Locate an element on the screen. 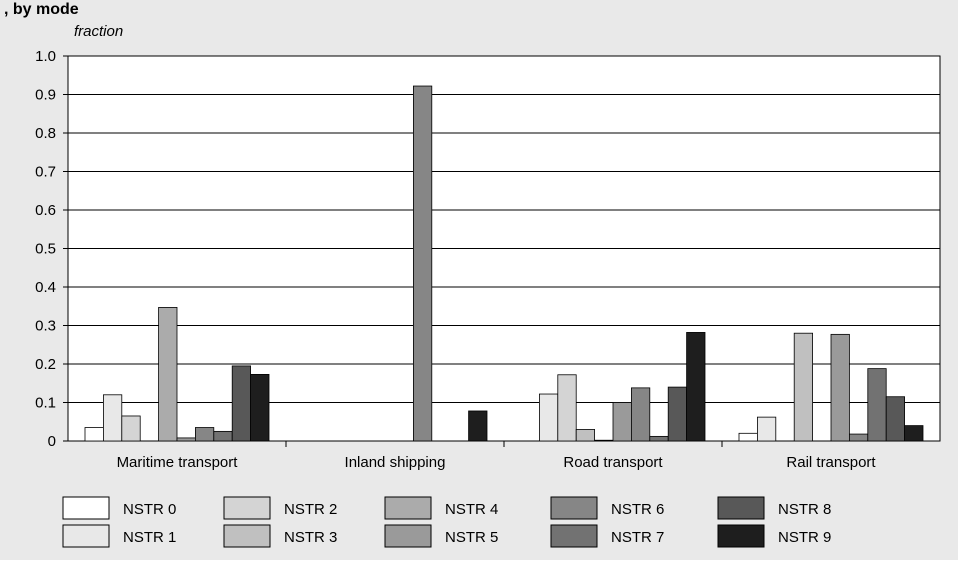 This screenshot has height=565, width=958. legend-label: NSTR 6 is located at coordinates (637, 509).